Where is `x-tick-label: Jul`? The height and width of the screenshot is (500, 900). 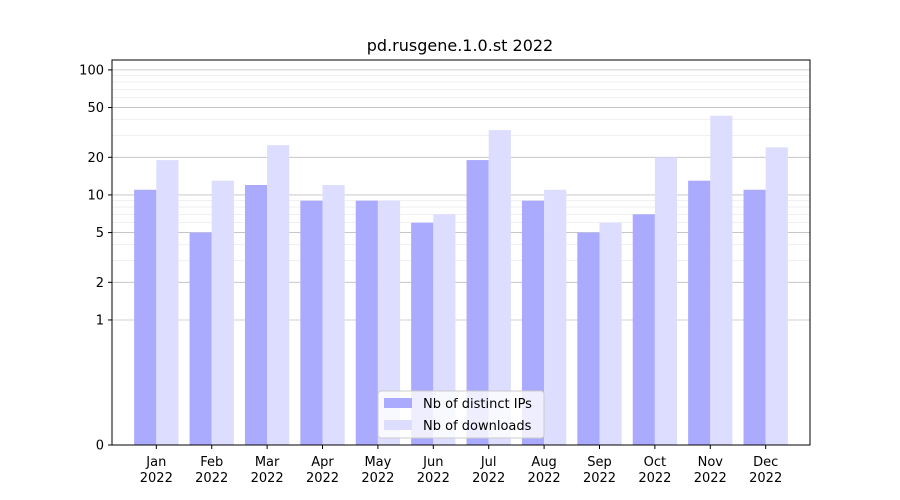
x-tick-label: Jul is located at coordinates (488, 462).